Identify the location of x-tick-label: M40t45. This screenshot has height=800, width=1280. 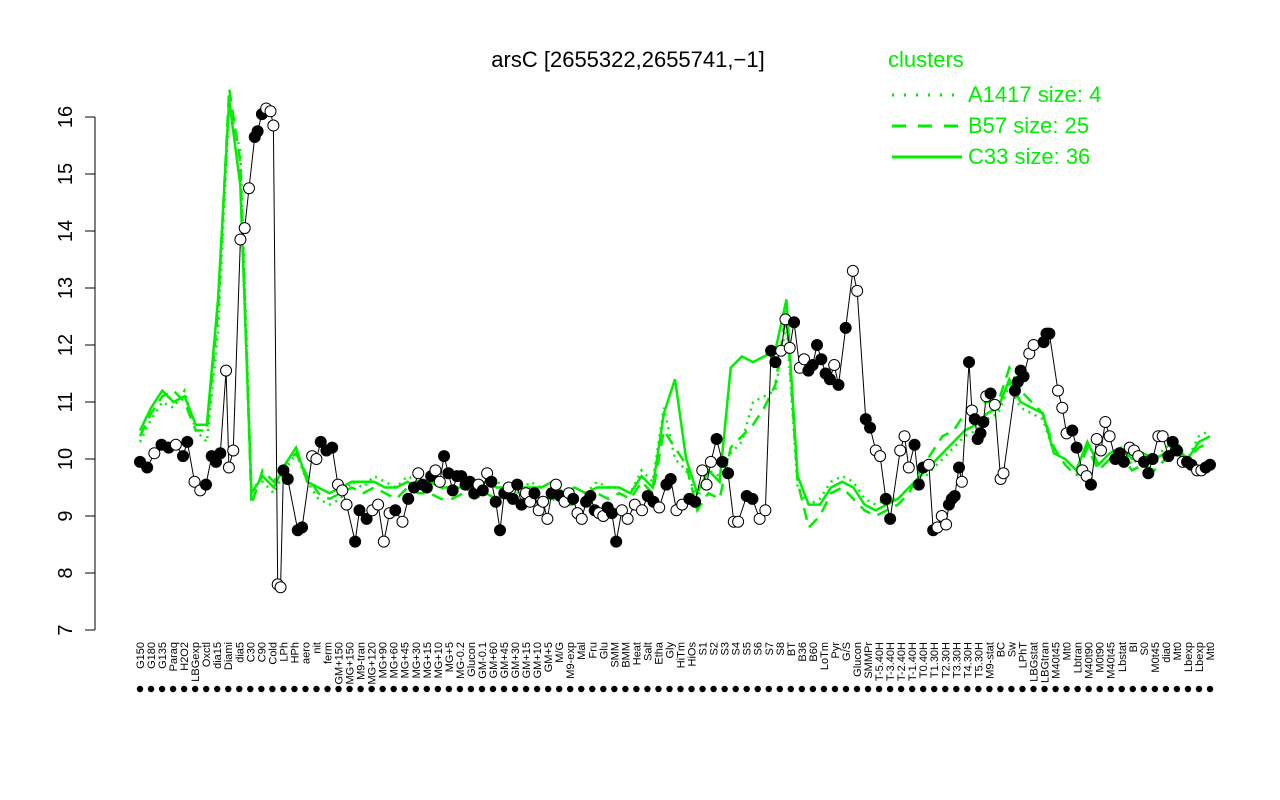
(1112, 660).